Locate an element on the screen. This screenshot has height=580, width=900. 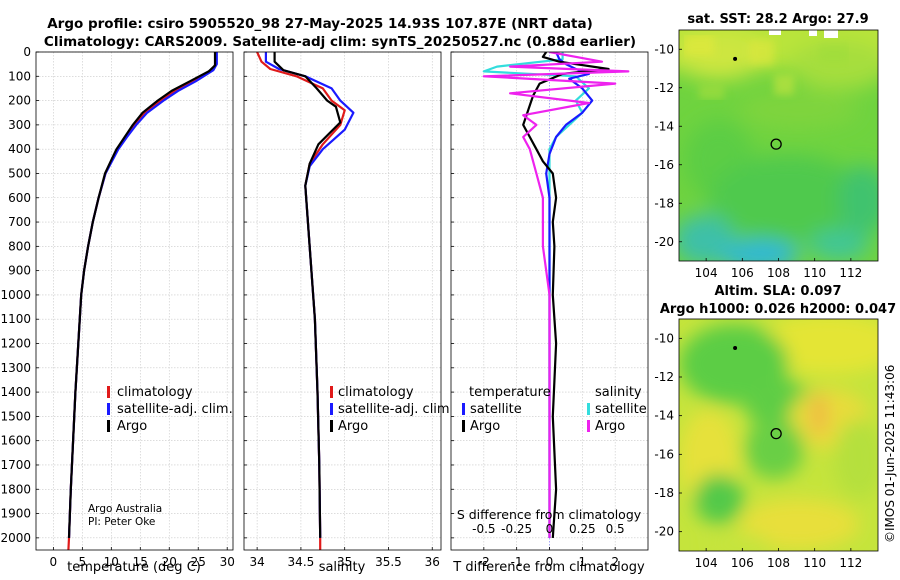
s-diff-tick-label: -0.25 is located at coordinates (516, 529).